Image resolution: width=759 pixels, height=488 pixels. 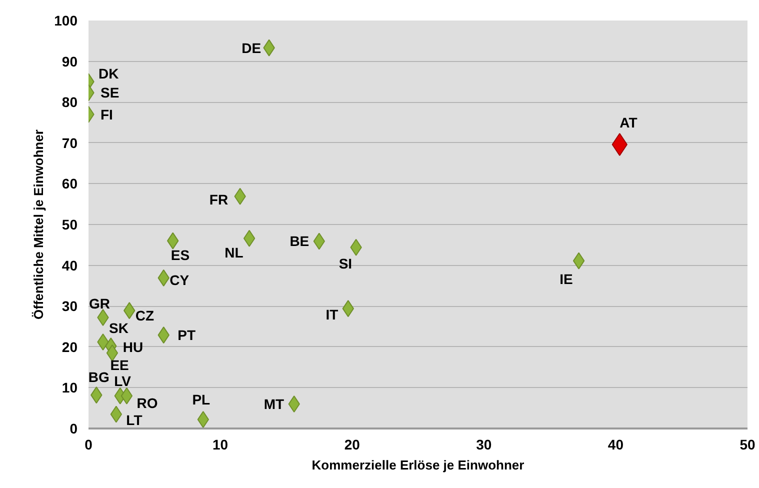 What do you see at coordinates (108, 74) in the screenshot?
I see `annotation: DK` at bounding box center [108, 74].